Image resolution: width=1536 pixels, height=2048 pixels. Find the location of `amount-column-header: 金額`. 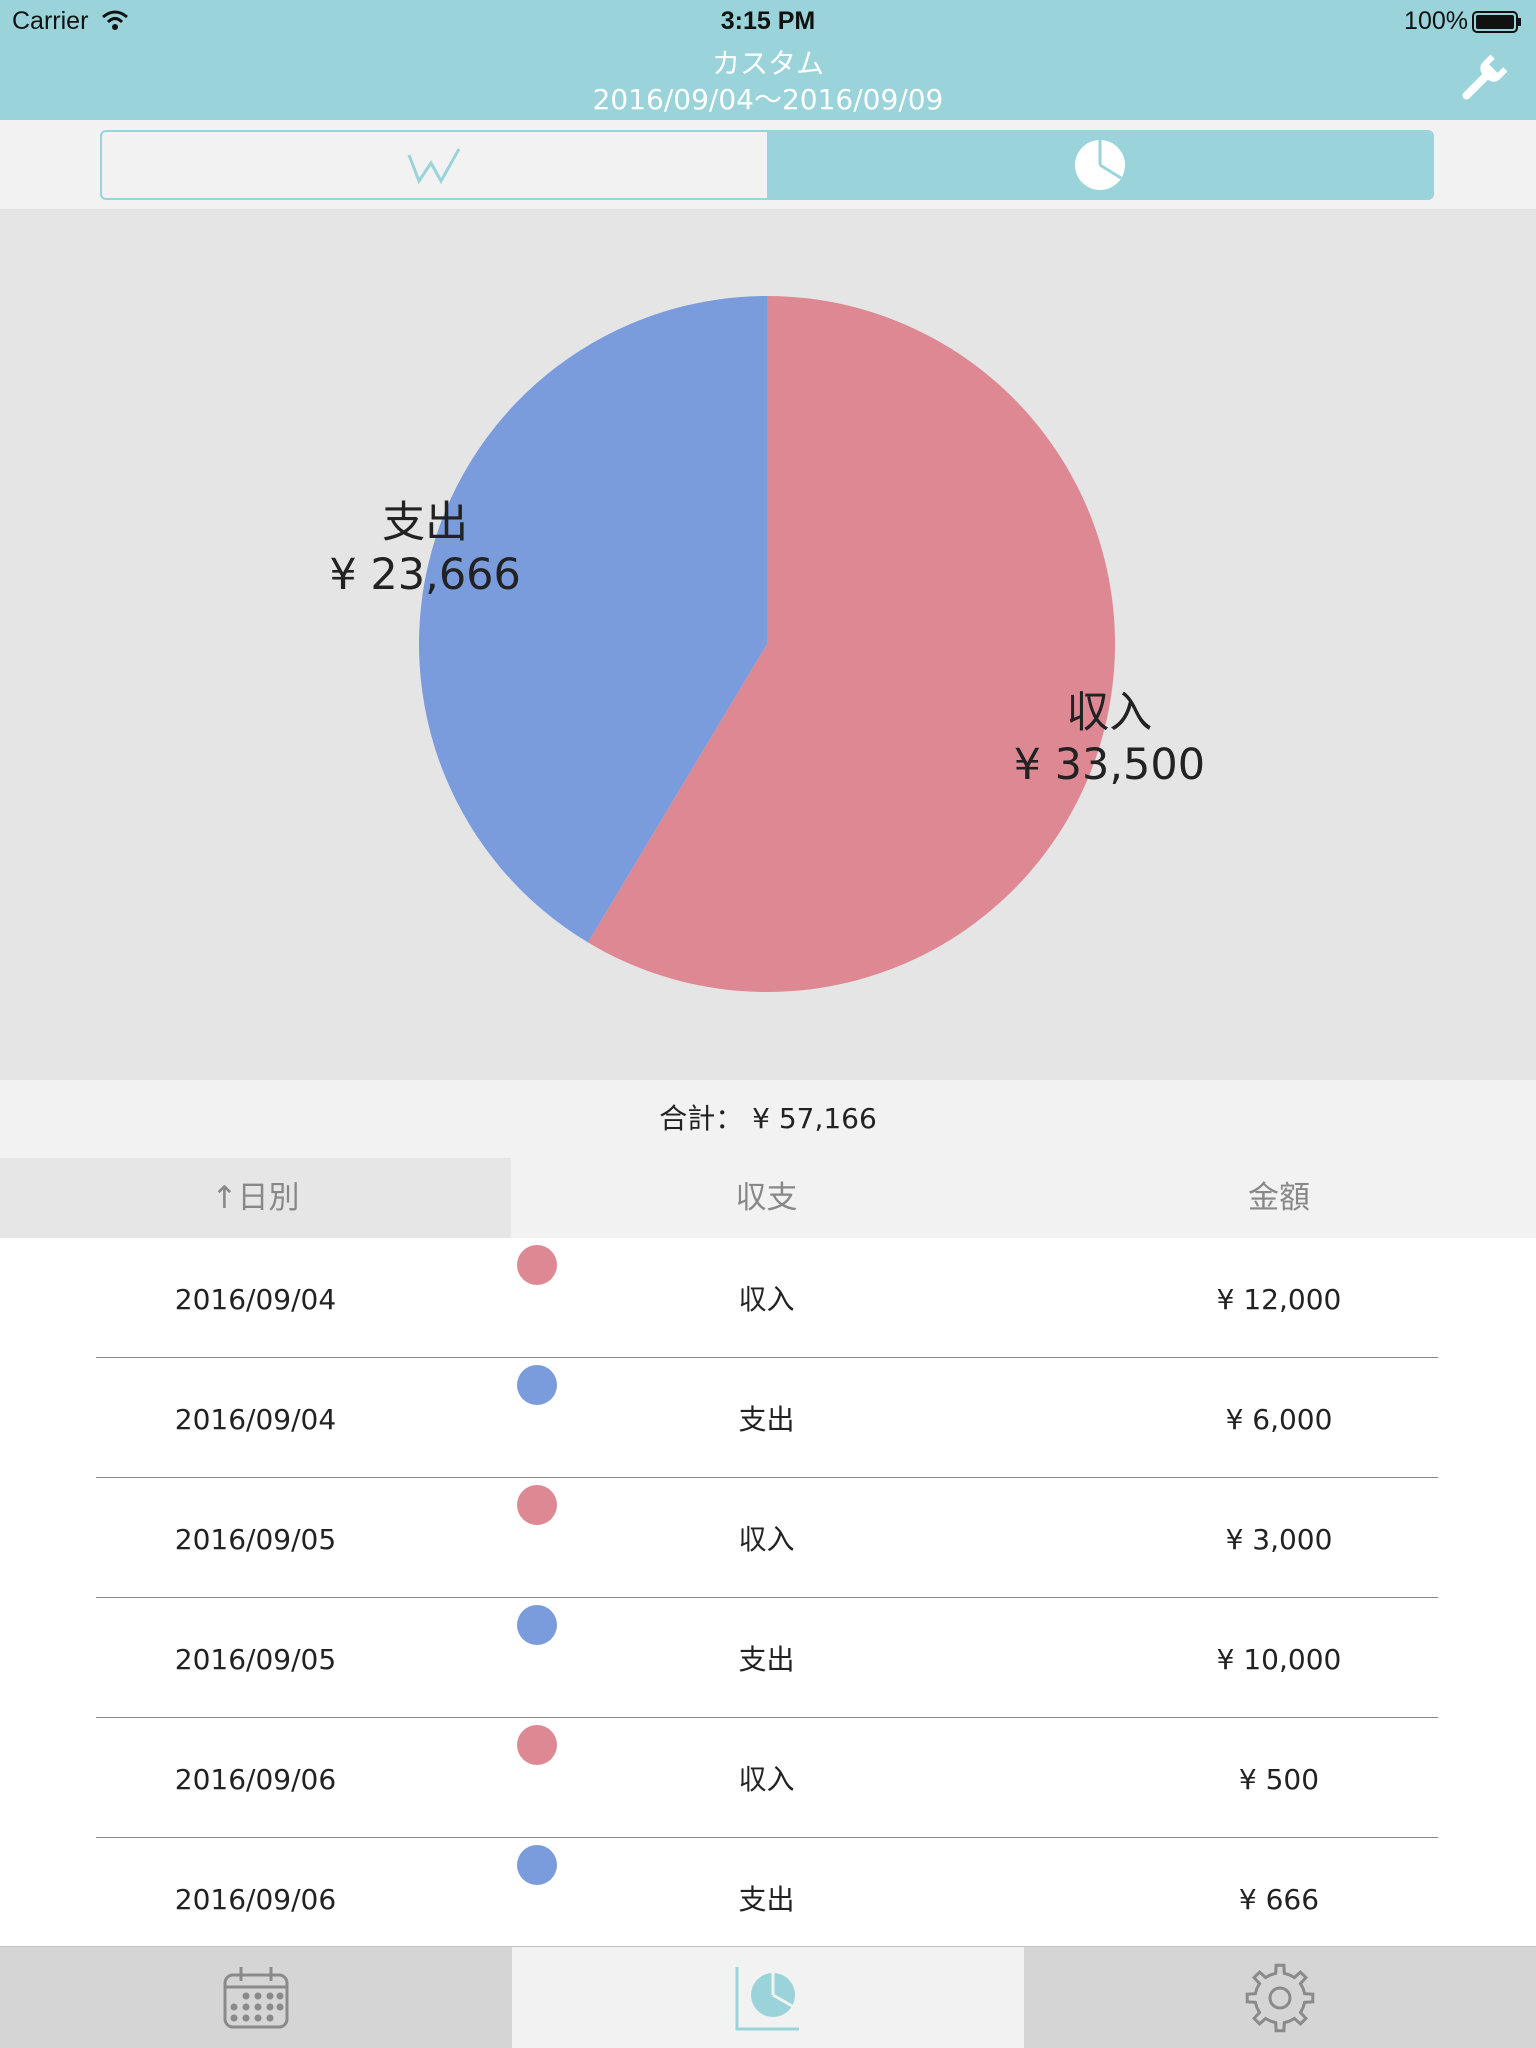

amount-column-header: 金額 is located at coordinates (1279, 1198).